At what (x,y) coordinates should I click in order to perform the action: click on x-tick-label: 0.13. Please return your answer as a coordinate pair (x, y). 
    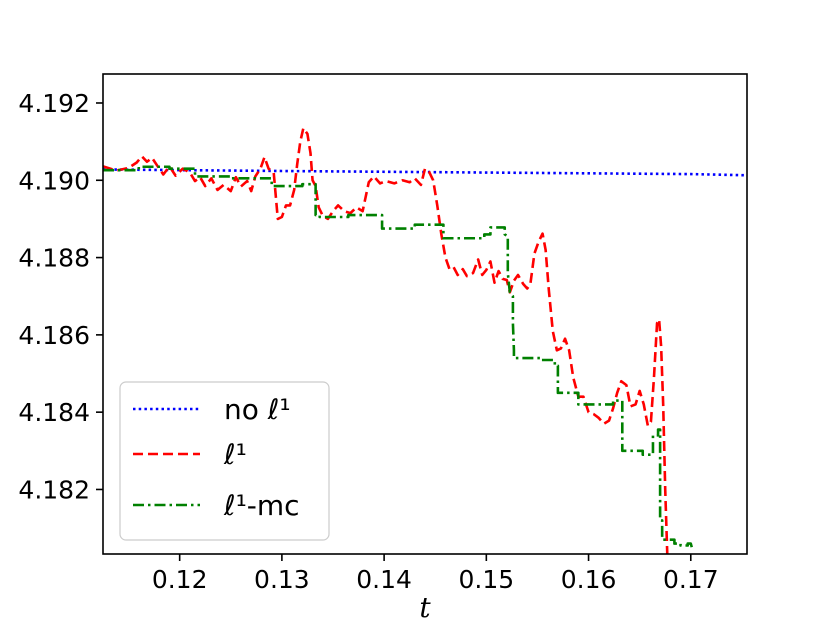
    Looking at the image, I should click on (282, 579).